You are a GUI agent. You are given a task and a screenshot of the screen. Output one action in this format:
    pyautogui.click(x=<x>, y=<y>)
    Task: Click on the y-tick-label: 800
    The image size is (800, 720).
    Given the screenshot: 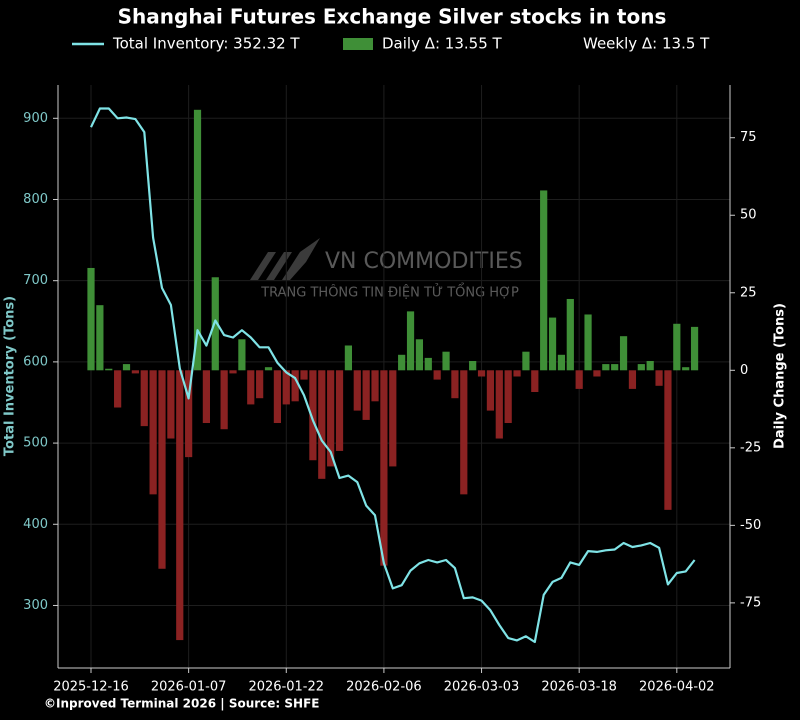 What is the action you would take?
    pyautogui.click(x=35, y=199)
    